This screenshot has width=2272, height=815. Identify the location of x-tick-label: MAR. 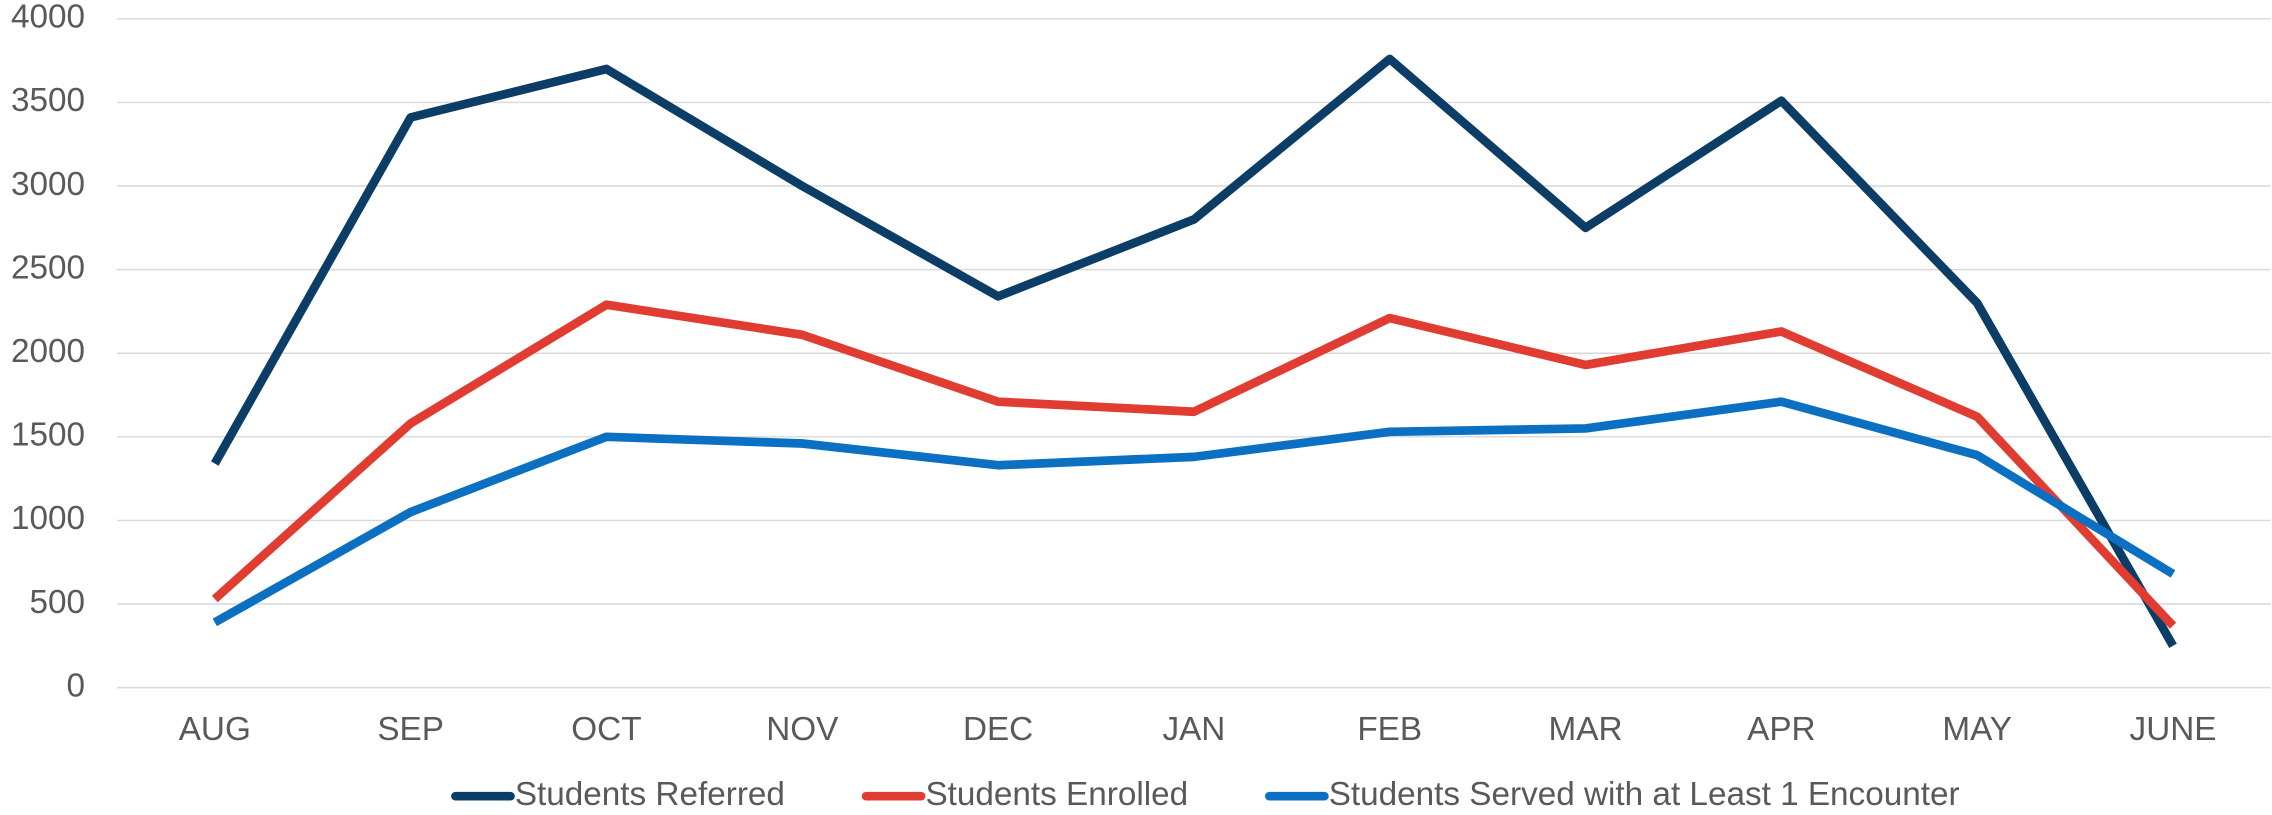
(1586, 729).